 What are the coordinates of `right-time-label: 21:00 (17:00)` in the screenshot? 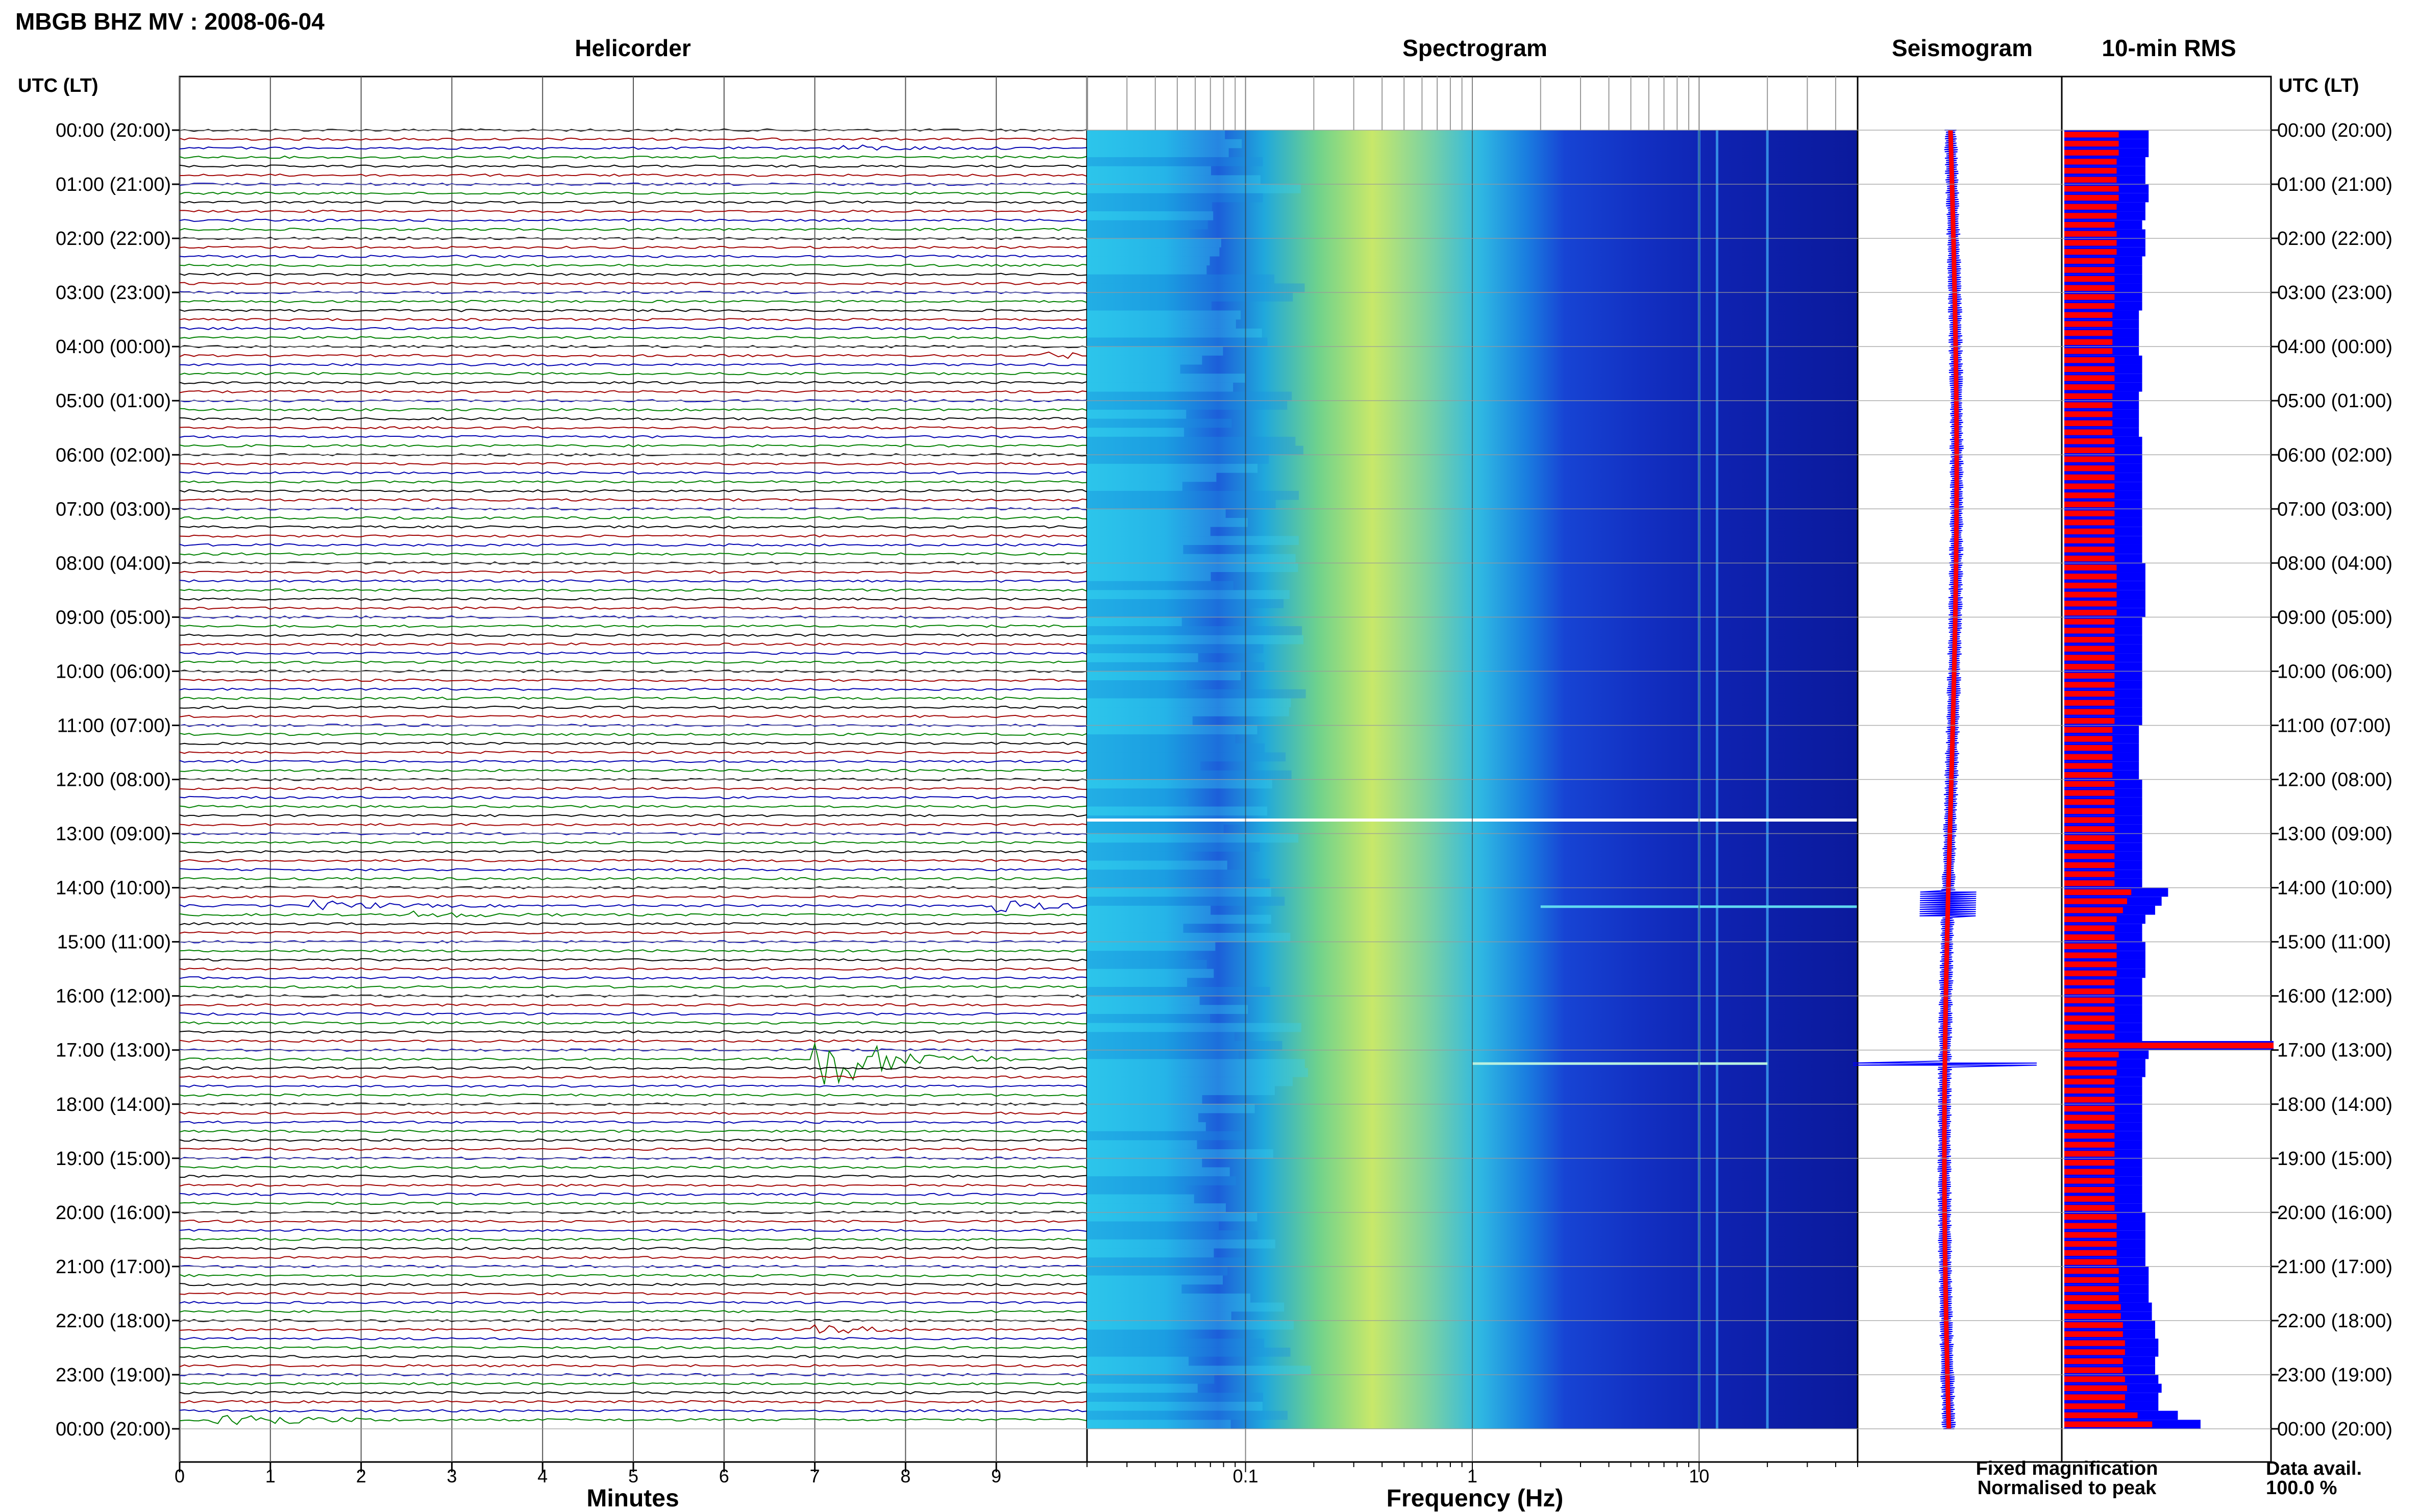 It's located at (2334, 1267).